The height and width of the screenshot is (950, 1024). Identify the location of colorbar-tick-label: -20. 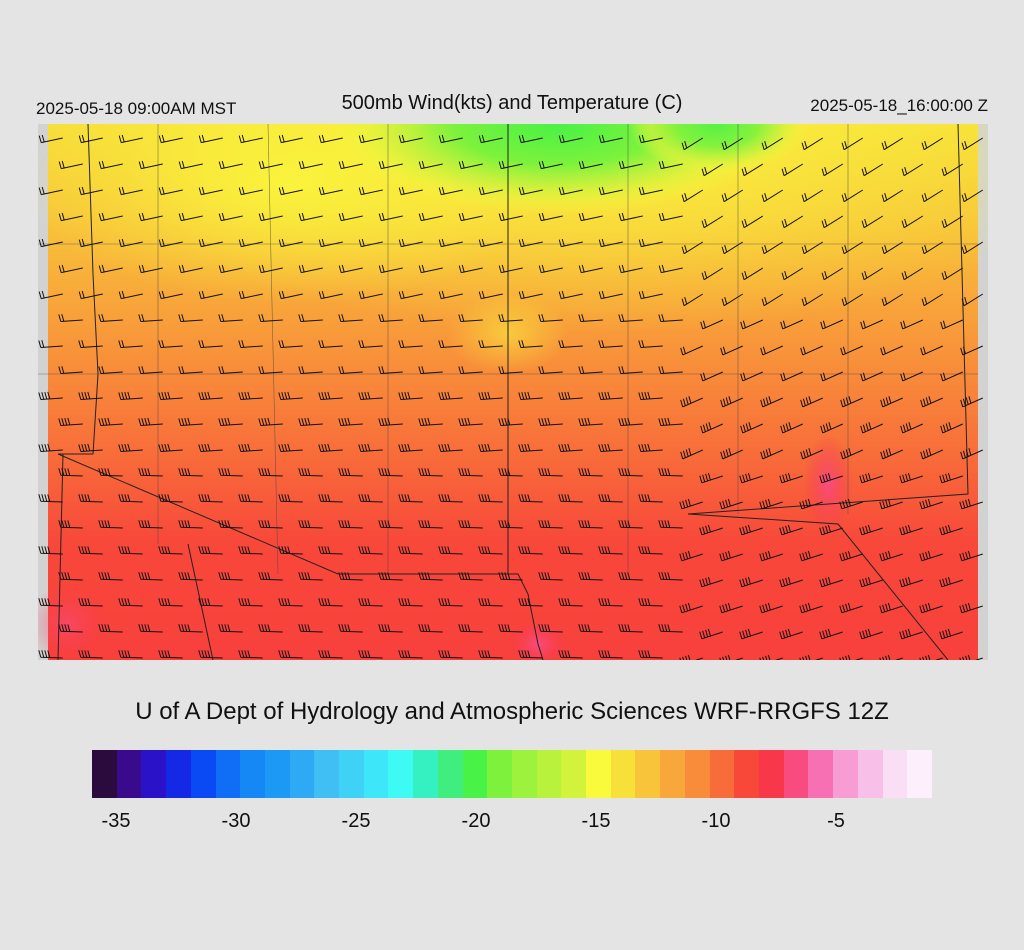
(476, 821).